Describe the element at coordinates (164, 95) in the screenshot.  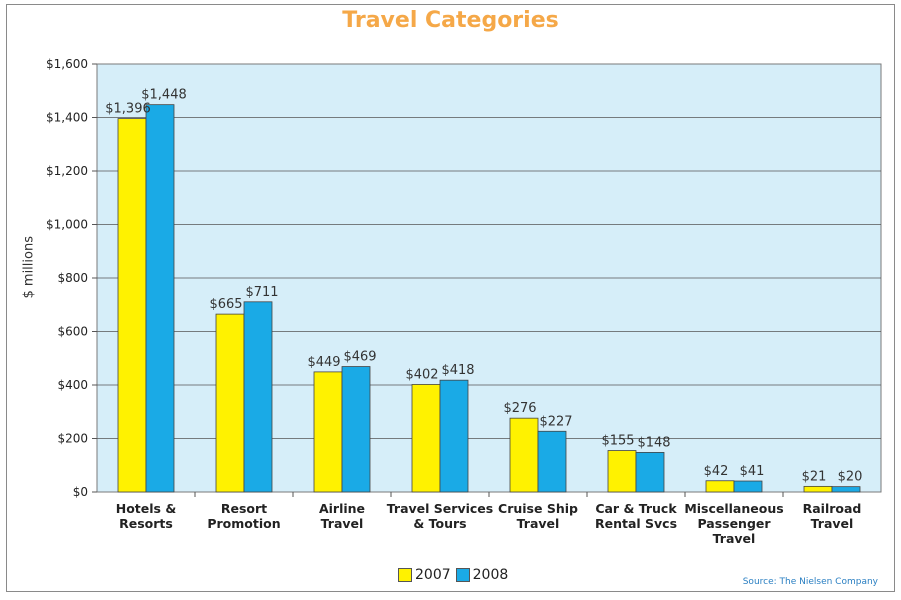
I see `data-label-2008-0: $1,448` at that location.